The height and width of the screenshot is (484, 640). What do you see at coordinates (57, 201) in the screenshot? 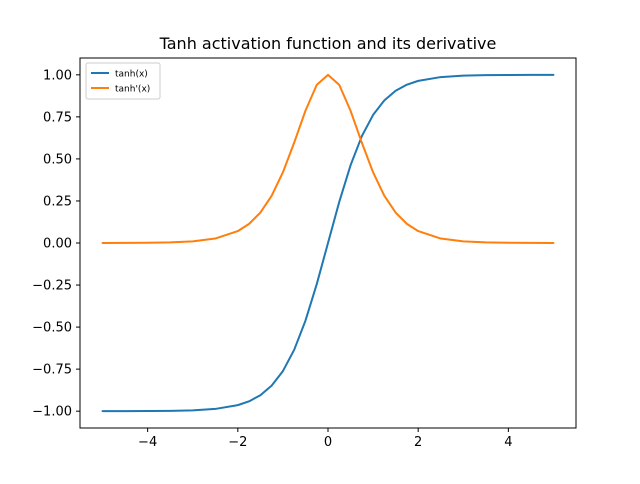
I see `y-tick-label-5: 0.25` at bounding box center [57, 201].